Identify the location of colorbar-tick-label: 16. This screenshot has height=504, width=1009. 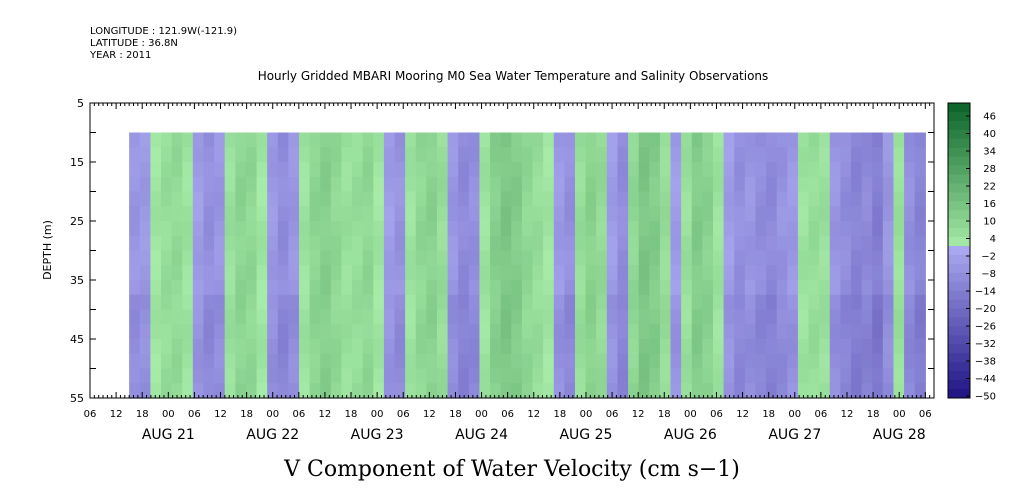
(989, 204).